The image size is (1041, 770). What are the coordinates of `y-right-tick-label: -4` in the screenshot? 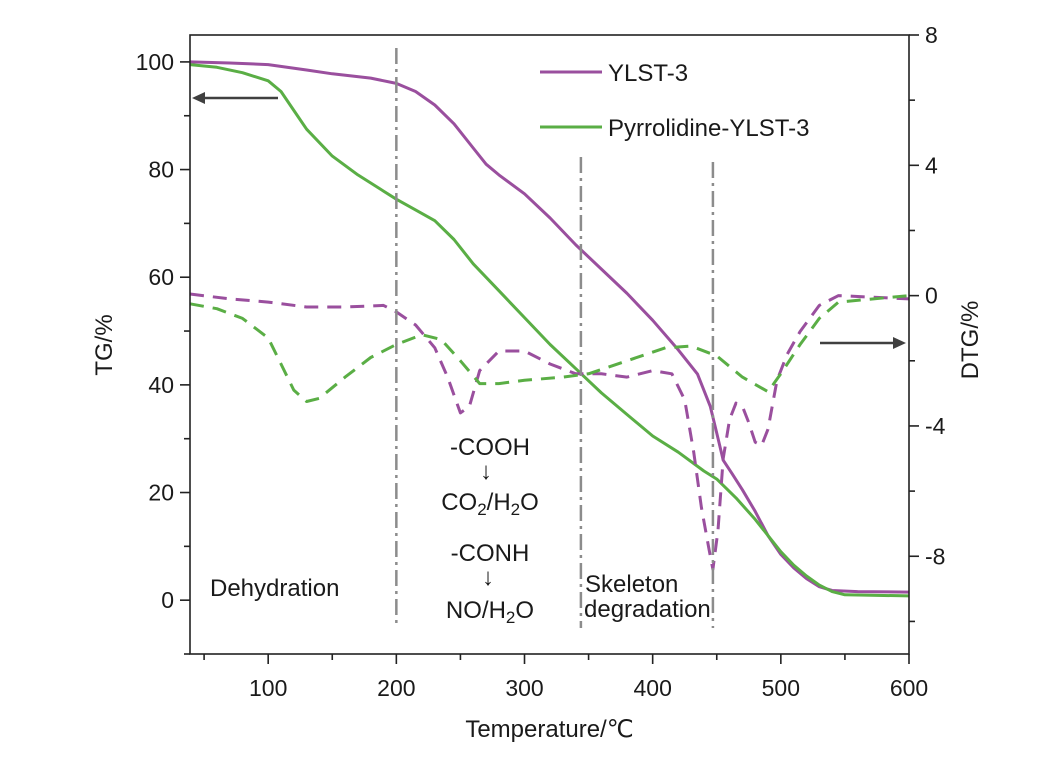 It's located at (935, 426).